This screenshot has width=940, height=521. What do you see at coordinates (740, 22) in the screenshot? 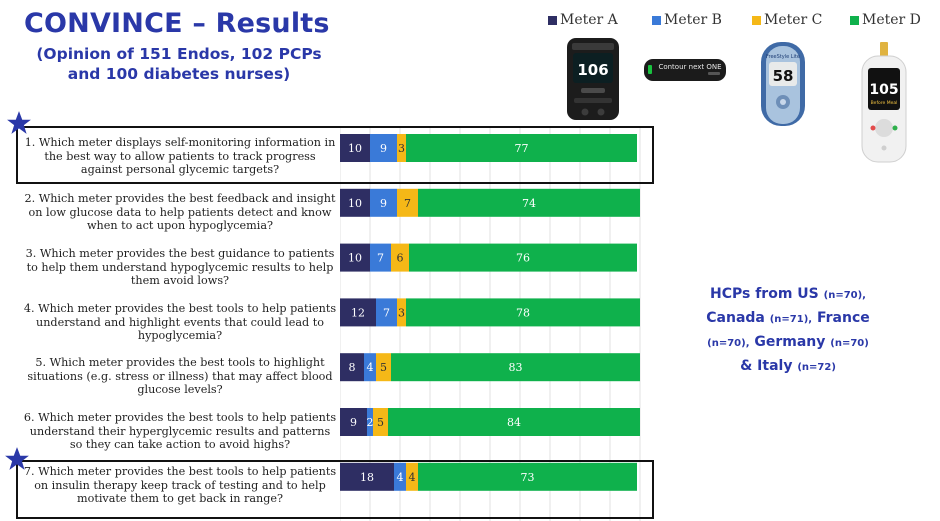
I see `chart-legend: Meter A Meter B Meter C Meter D` at bounding box center [740, 22].